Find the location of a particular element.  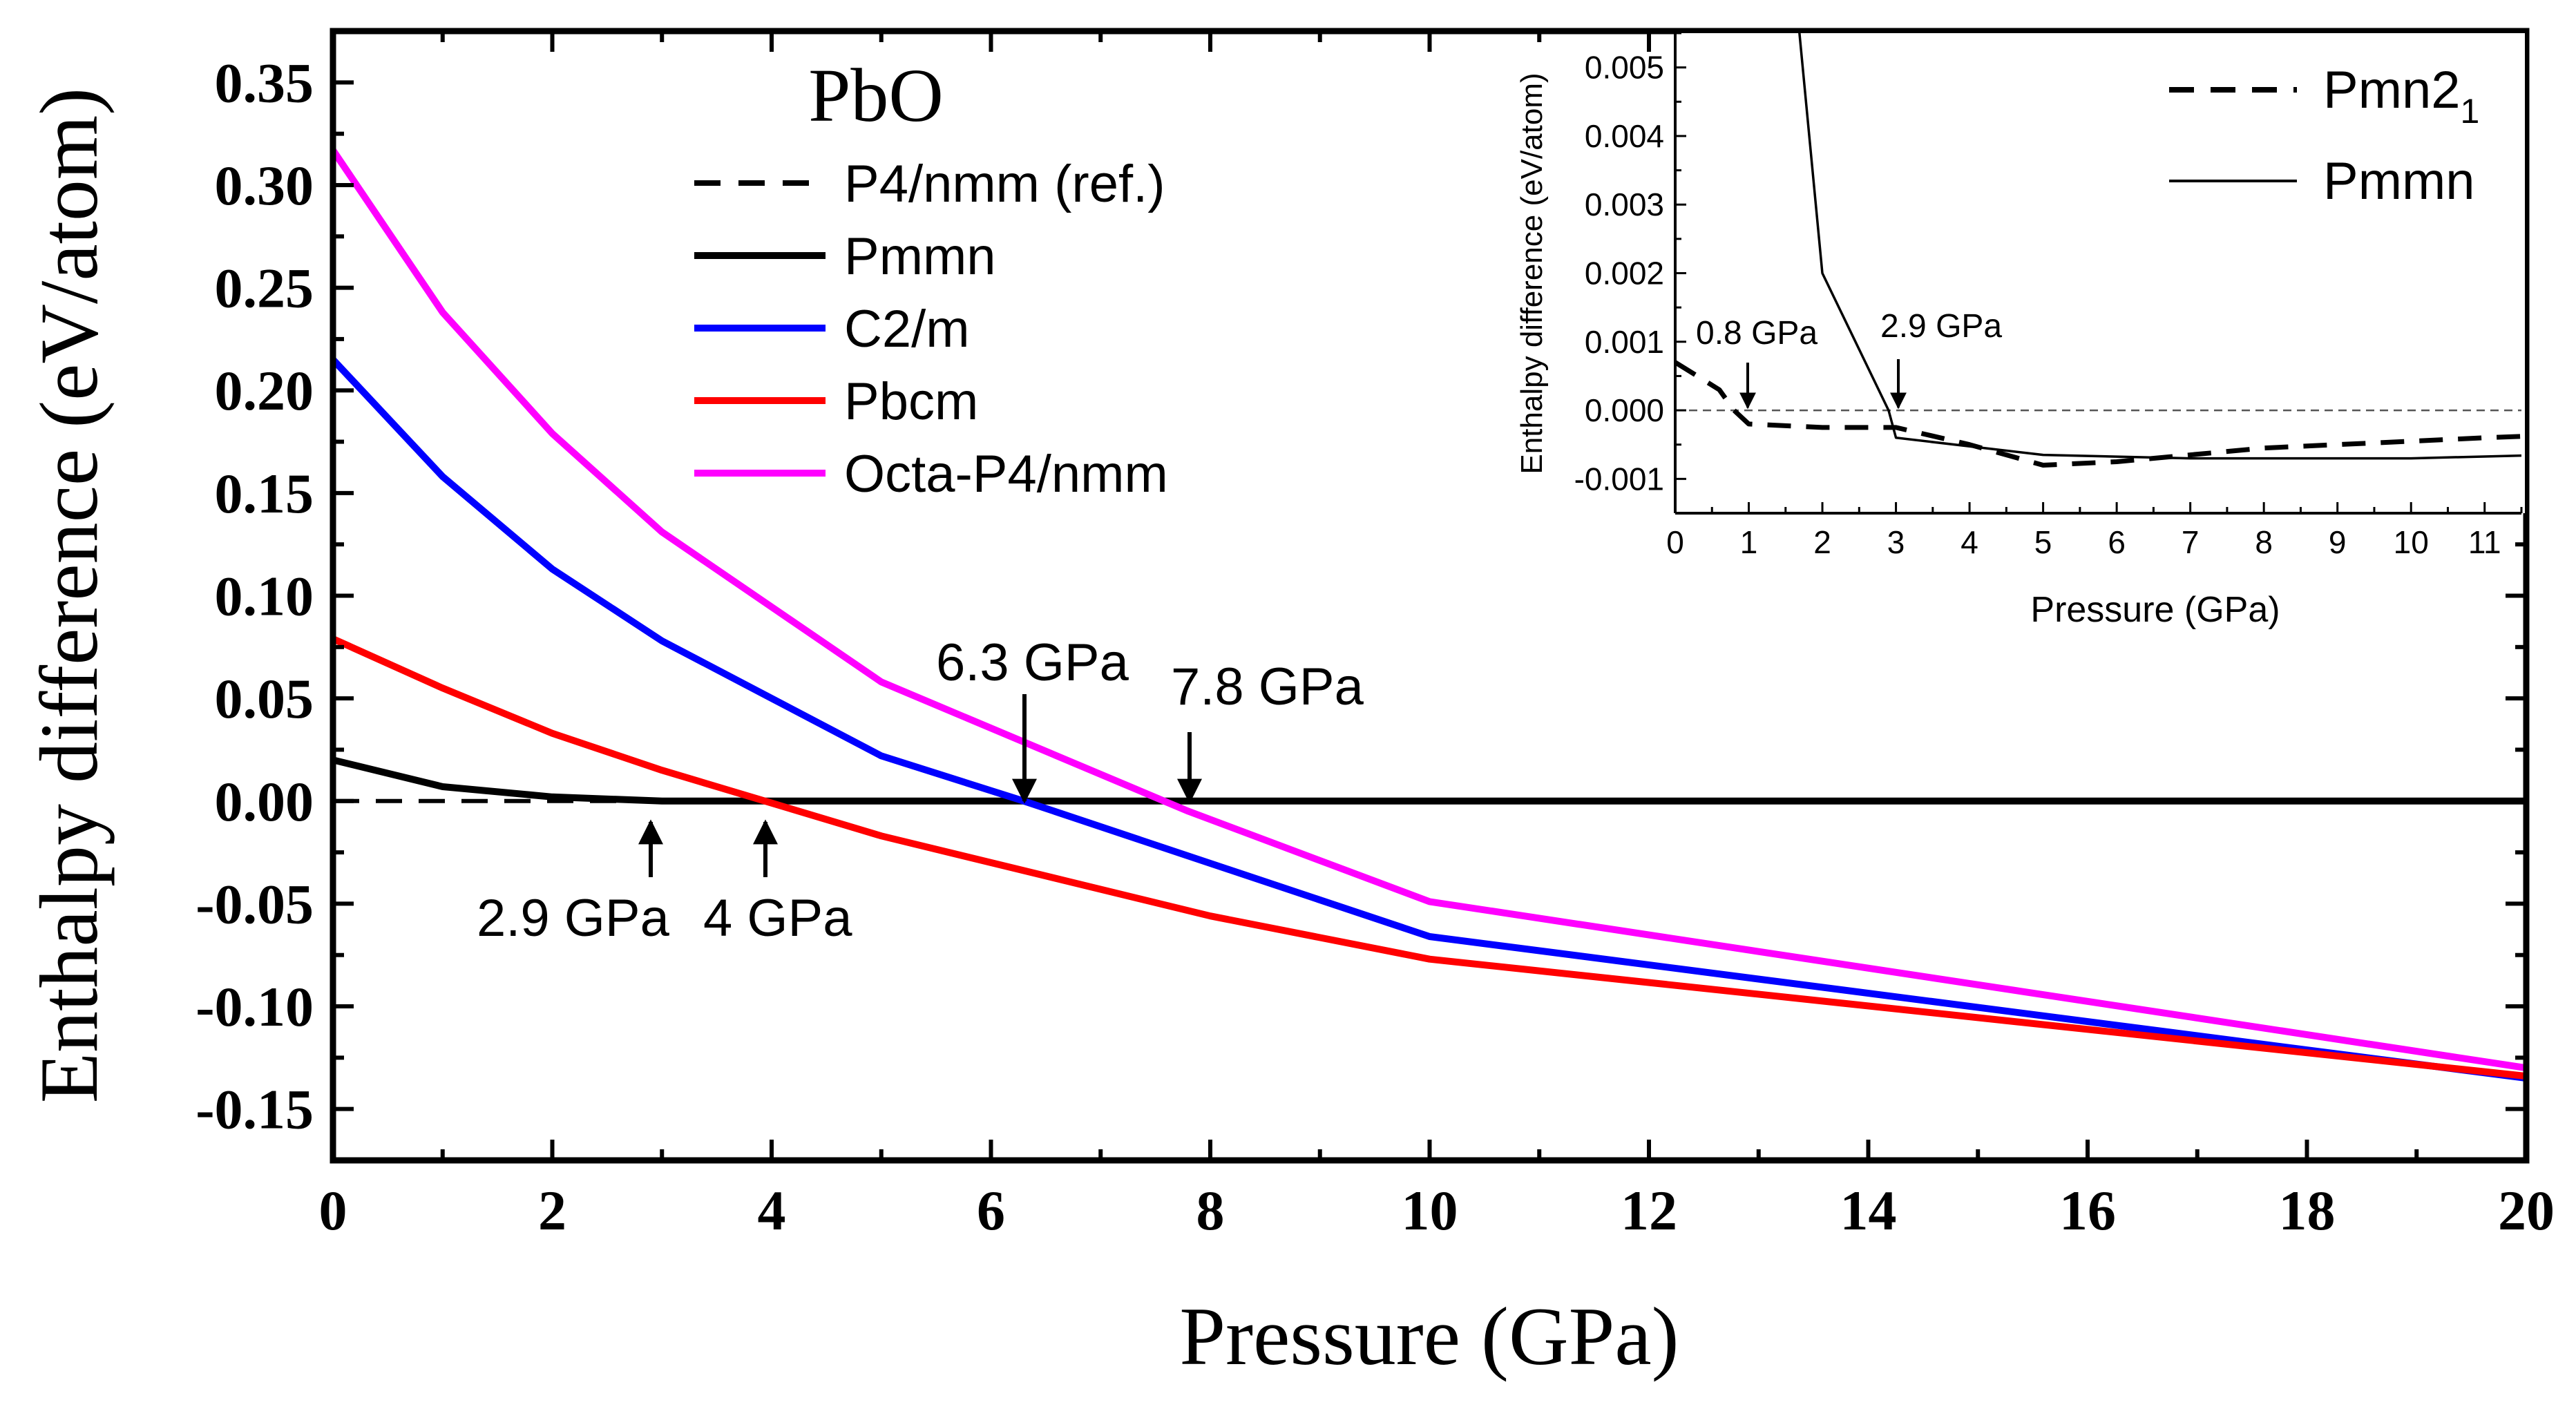

main-y-tick-label: 0.15 is located at coordinates (264, 493).